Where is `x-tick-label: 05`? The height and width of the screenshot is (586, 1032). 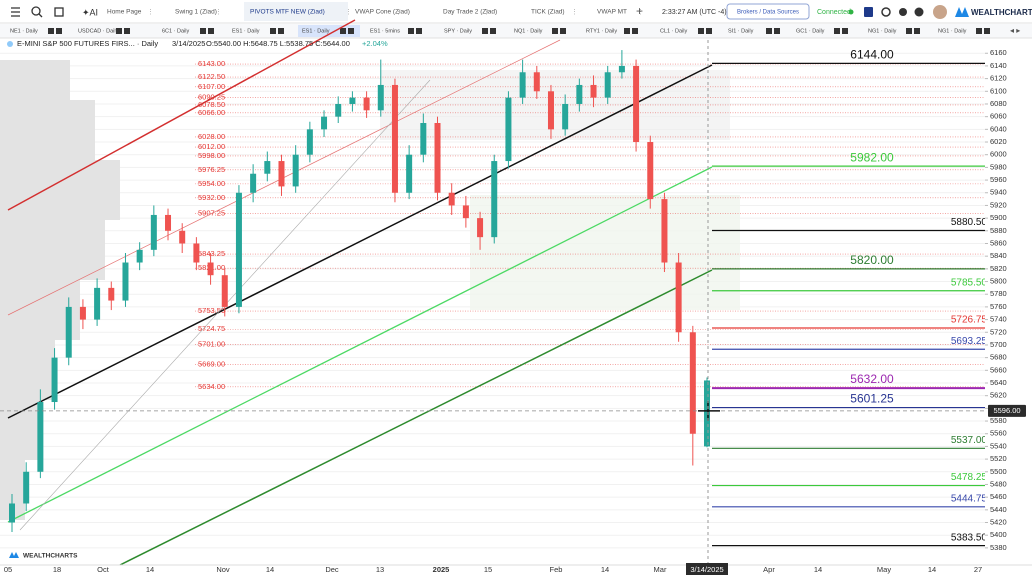
x-tick-label: 05 is located at coordinates (8, 569).